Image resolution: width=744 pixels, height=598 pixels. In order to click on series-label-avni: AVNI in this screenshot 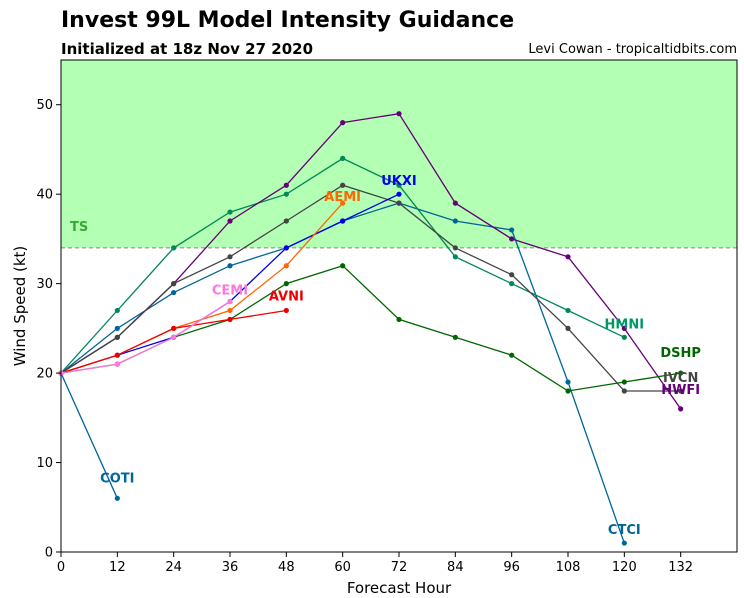, I will do `click(286, 296)`.